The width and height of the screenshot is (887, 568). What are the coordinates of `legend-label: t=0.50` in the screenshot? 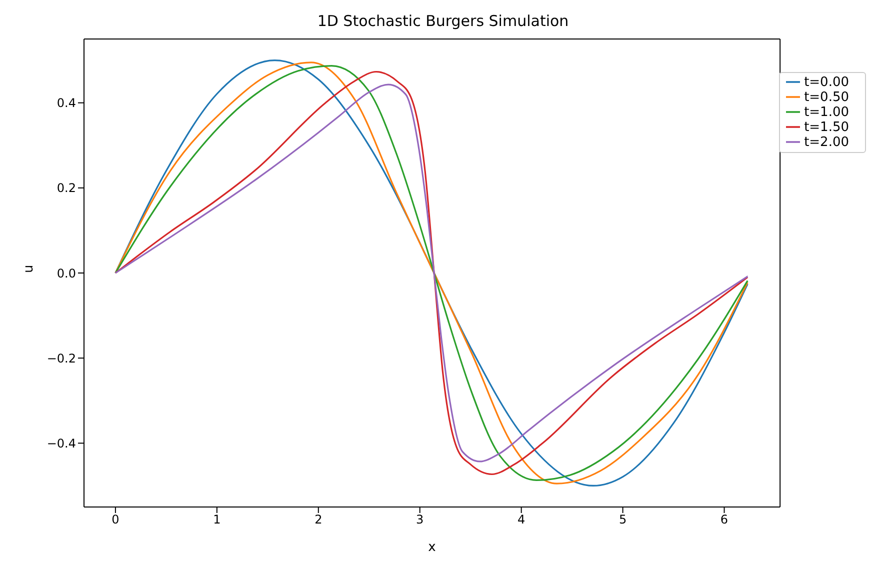 It's located at (826, 97).